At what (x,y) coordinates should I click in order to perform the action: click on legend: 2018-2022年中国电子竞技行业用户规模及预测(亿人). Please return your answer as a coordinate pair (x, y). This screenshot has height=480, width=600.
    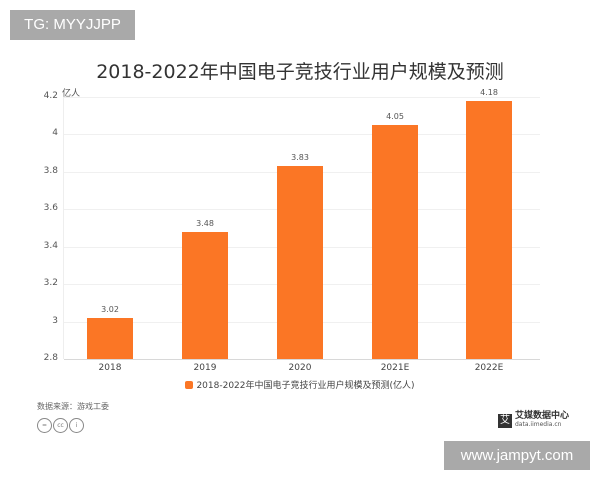
    Looking at the image, I should click on (300, 384).